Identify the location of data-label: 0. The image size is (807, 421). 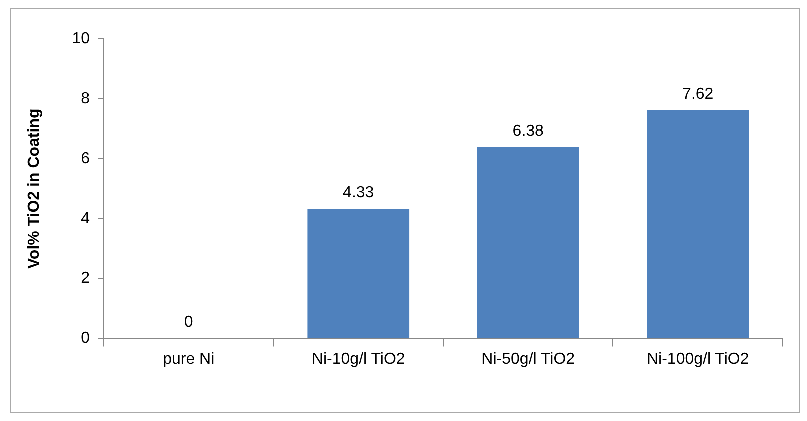
(189, 323).